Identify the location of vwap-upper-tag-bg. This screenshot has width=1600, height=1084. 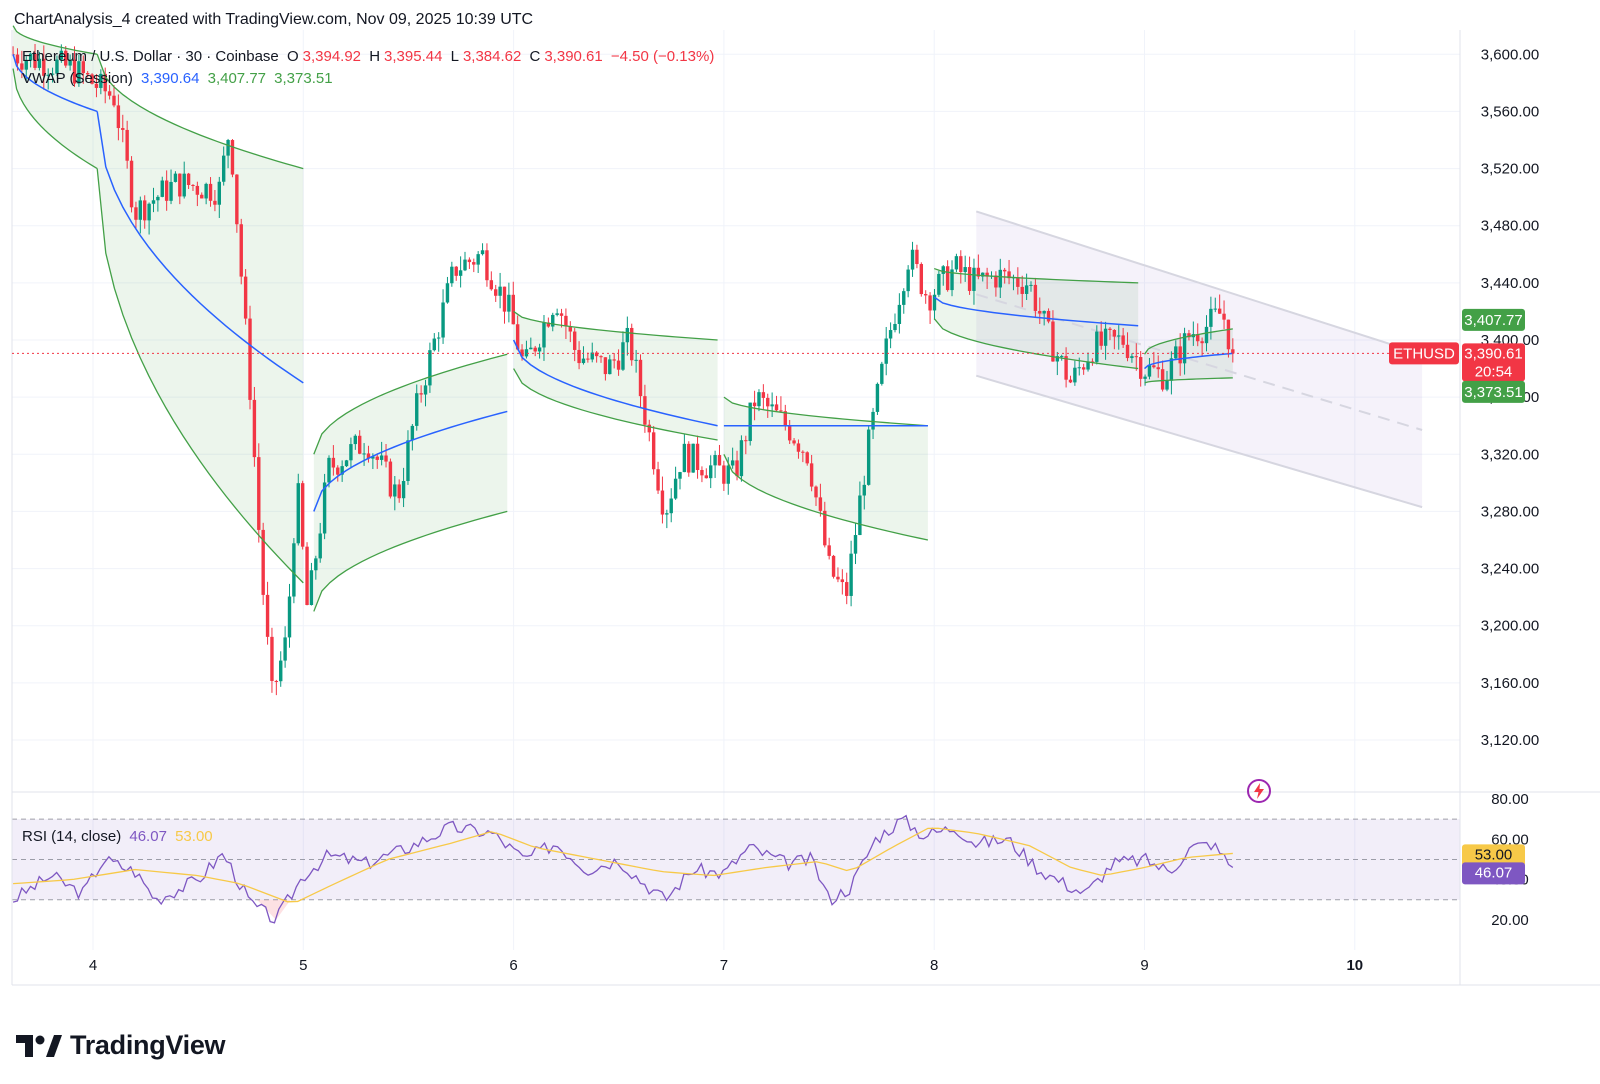
(1493, 319).